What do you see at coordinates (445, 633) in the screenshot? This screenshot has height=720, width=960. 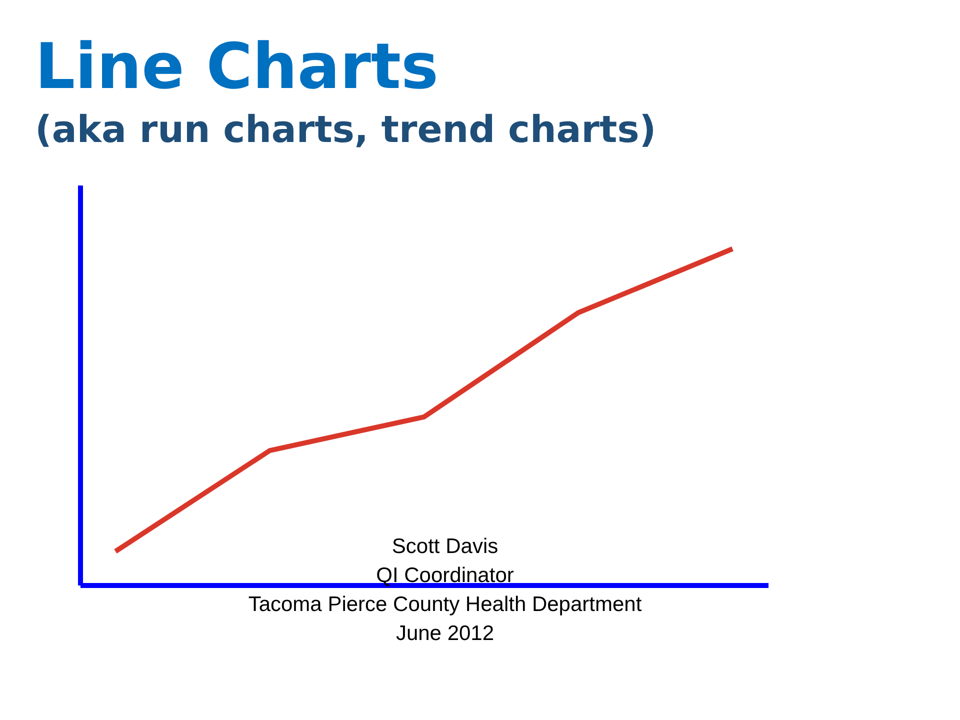 I see `text: June 2012` at bounding box center [445, 633].